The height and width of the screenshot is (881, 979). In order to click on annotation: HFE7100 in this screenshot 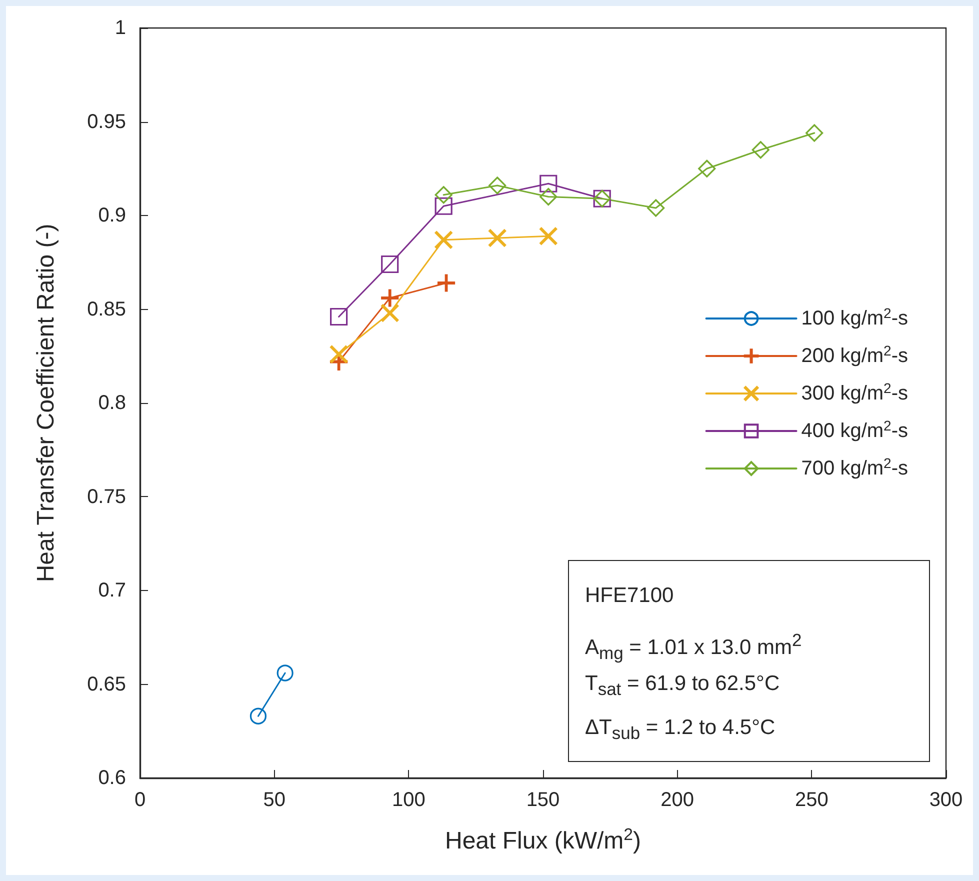, I will do `click(630, 596)`.